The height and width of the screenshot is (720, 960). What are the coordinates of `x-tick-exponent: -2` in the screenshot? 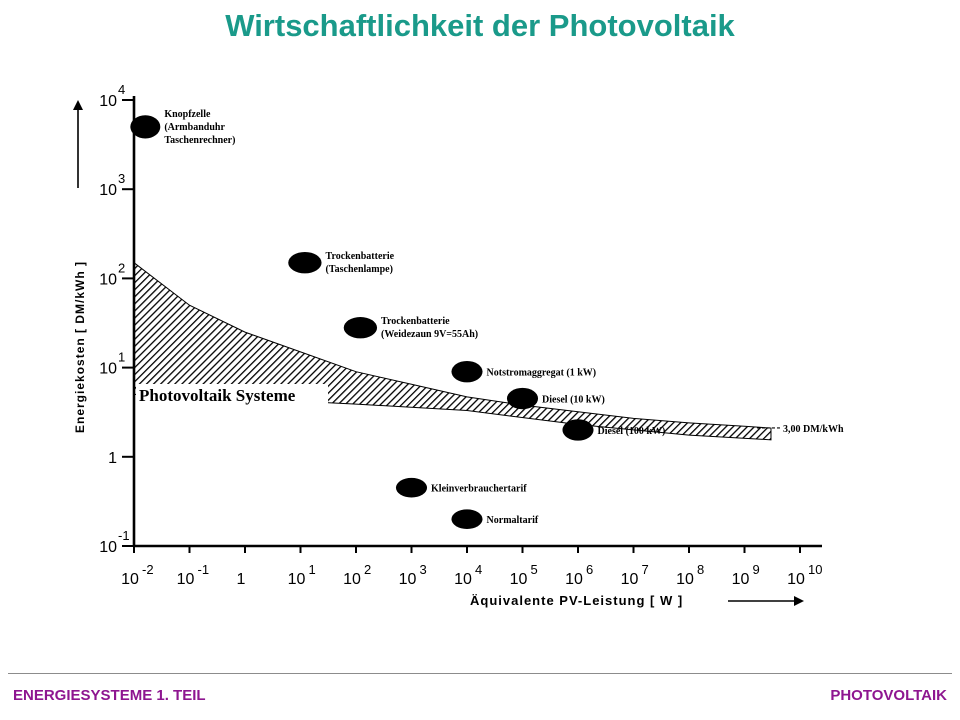 It's located at (148, 569).